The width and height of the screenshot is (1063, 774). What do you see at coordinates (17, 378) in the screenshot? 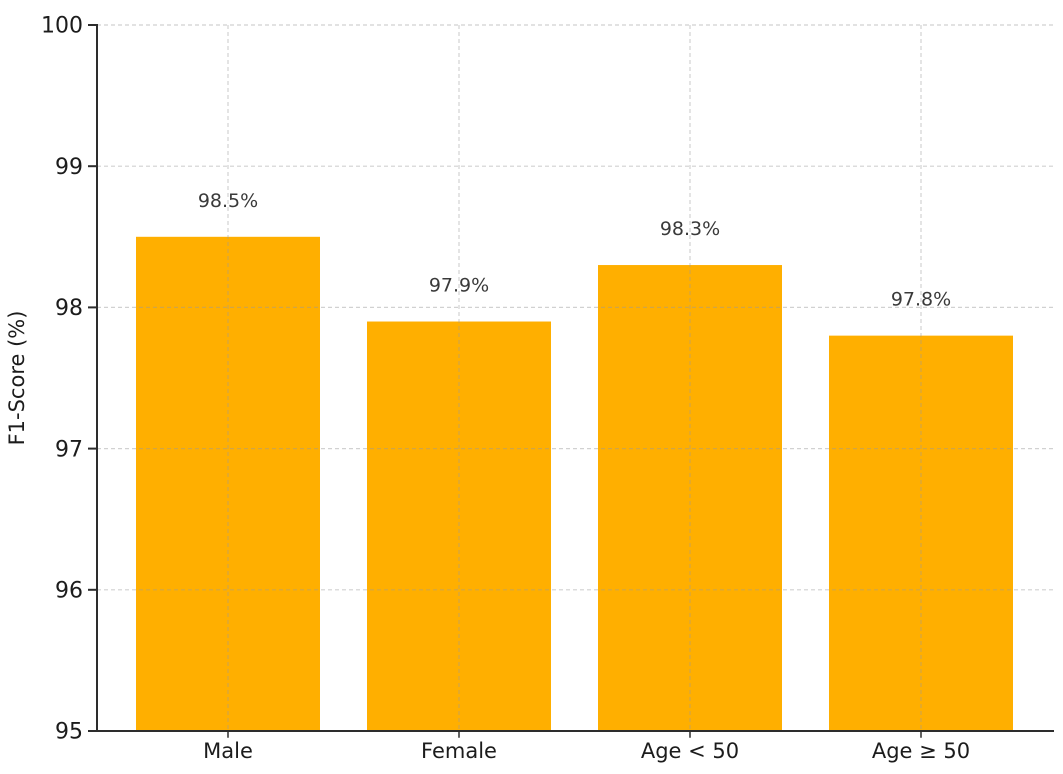
I see `y-axis-label: F1-Score (%)` at bounding box center [17, 378].